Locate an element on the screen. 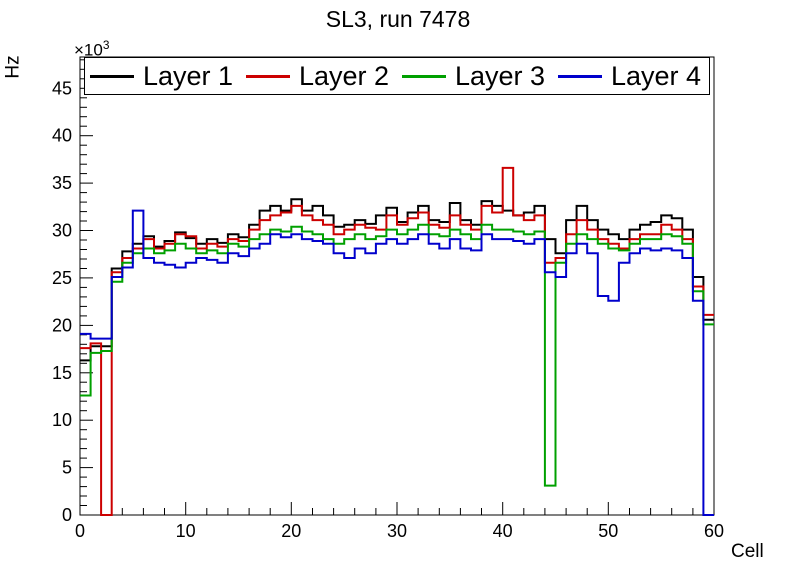 The width and height of the screenshot is (796, 572). exponent-power: 3 is located at coordinates (106, 45).